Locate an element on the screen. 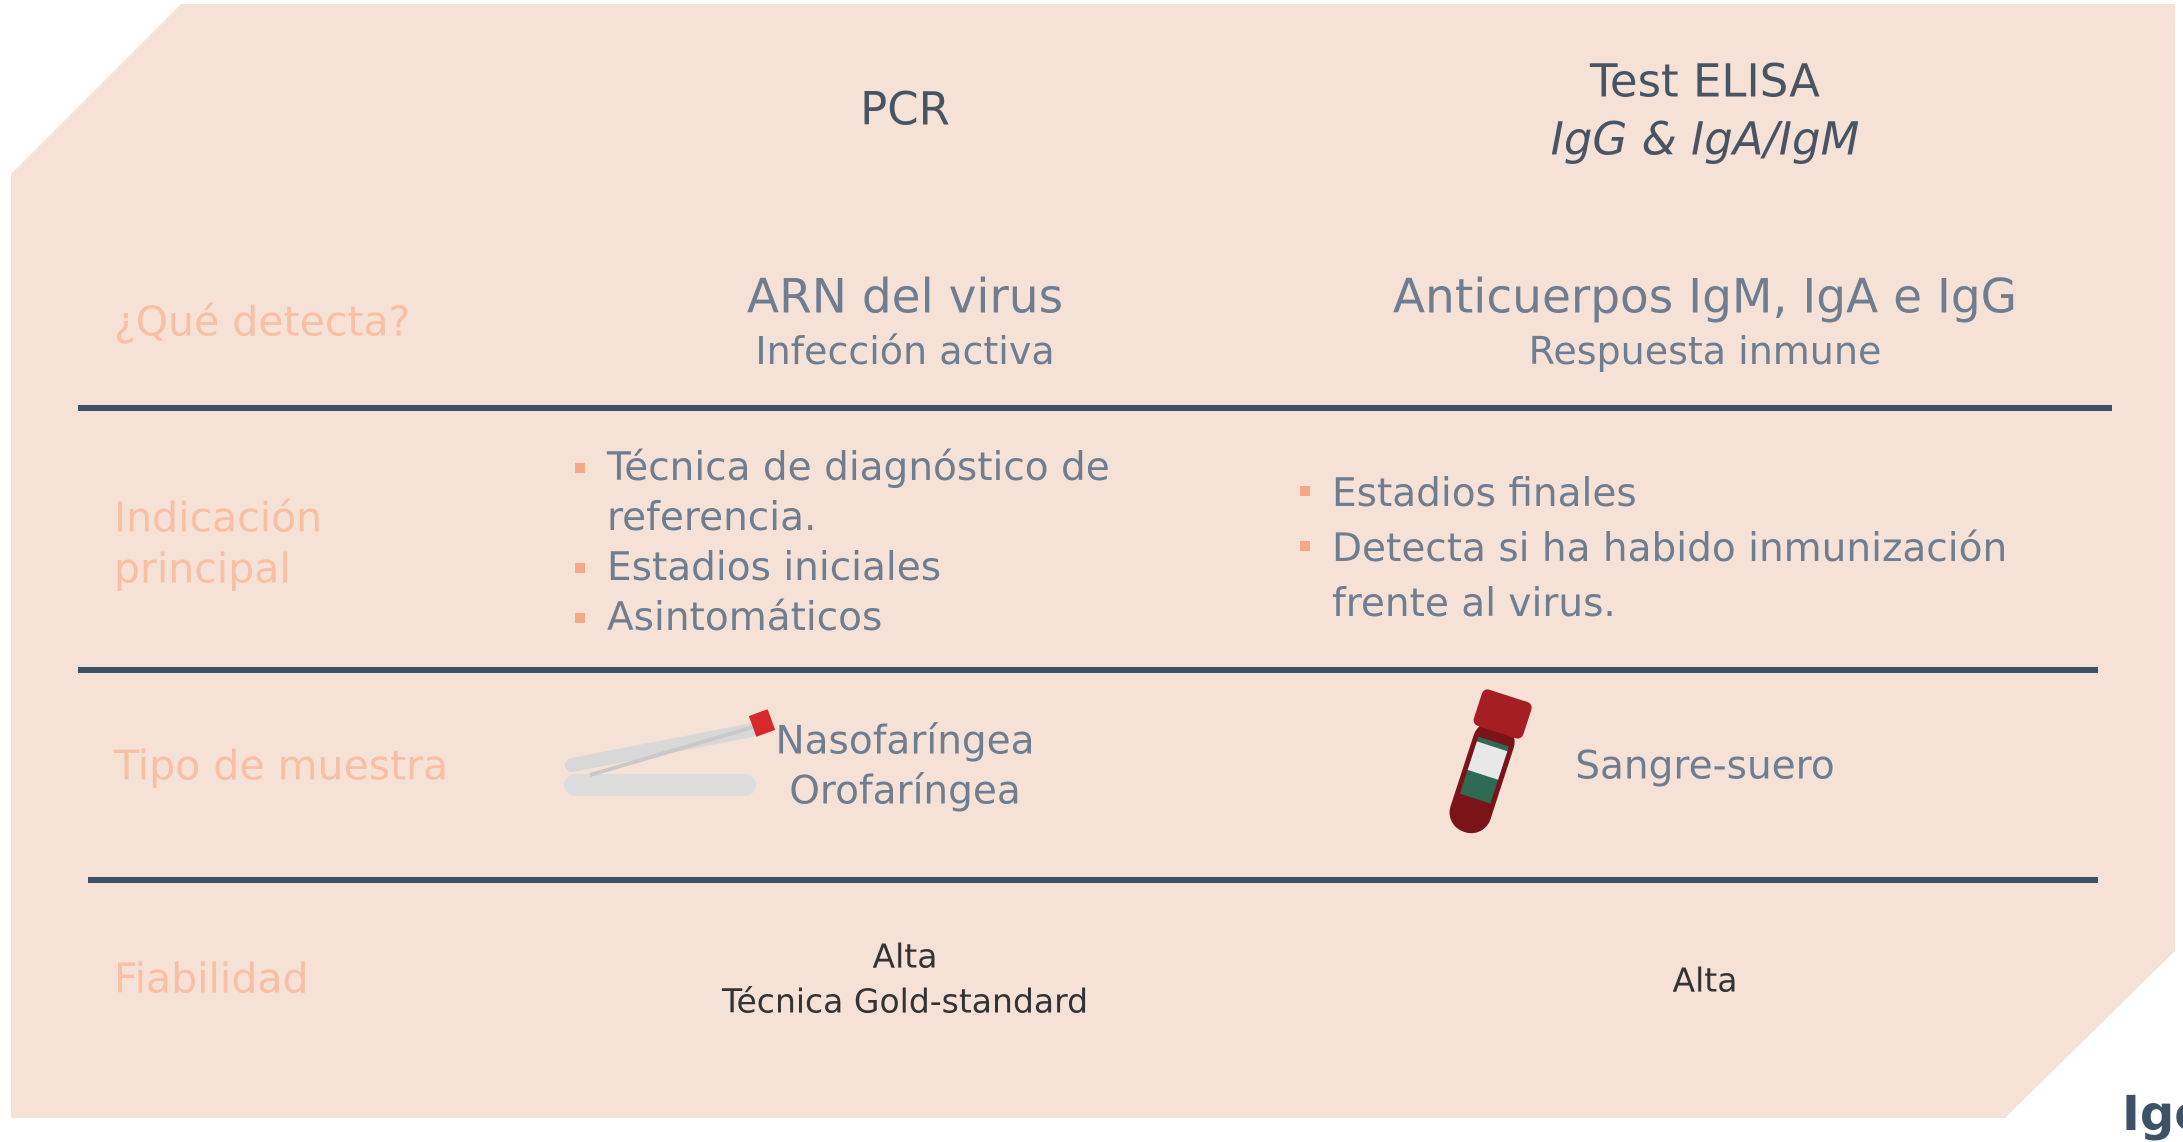  row-label: ¿Qué detecta? is located at coordinates (262, 321).